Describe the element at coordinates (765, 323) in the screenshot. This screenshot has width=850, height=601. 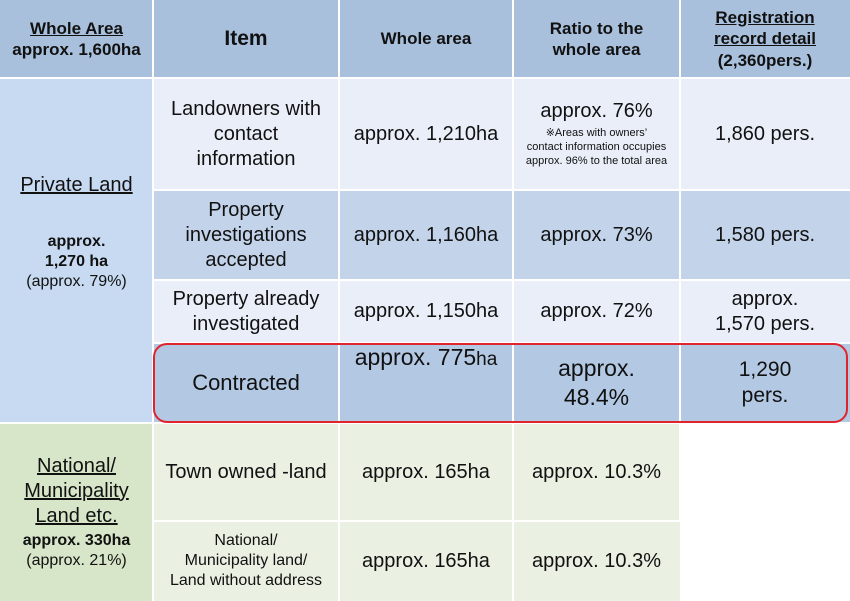
I see `row2-reg-line2: 1,570 pers.` at that location.